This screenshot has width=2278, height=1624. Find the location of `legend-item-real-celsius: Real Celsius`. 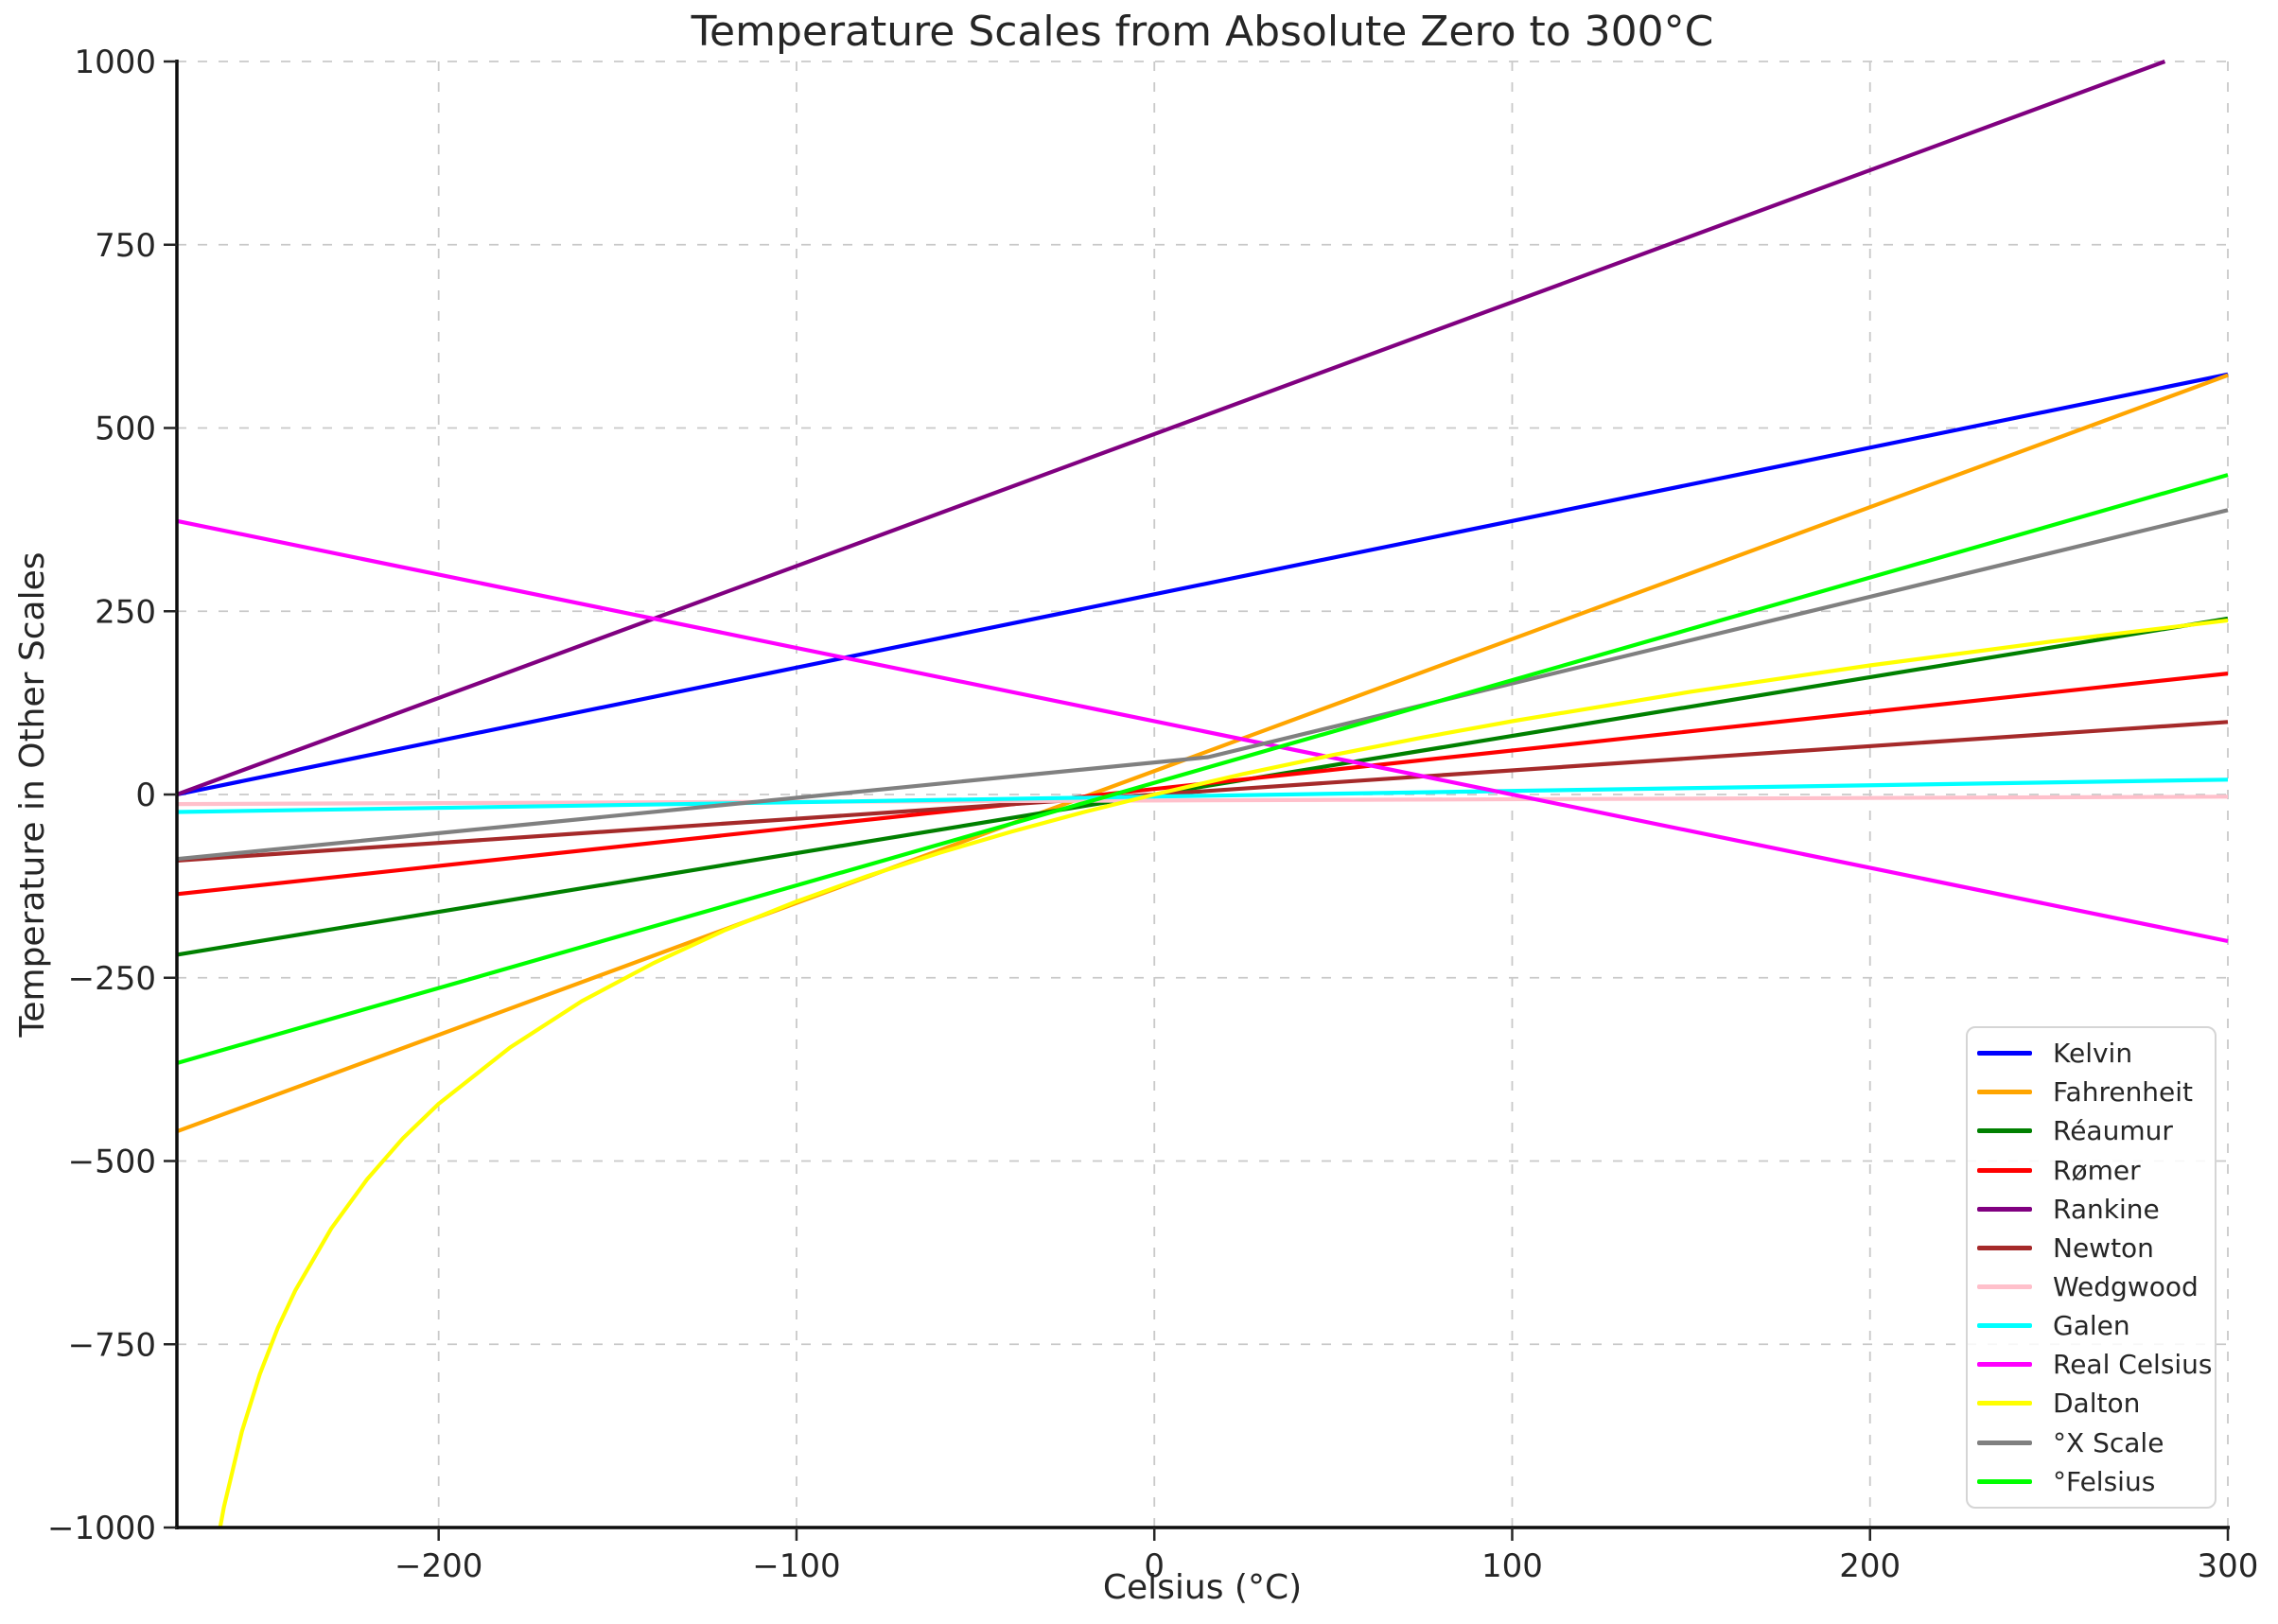

legend-item-real-celsius: Real Celsius is located at coordinates (2096, 1365).